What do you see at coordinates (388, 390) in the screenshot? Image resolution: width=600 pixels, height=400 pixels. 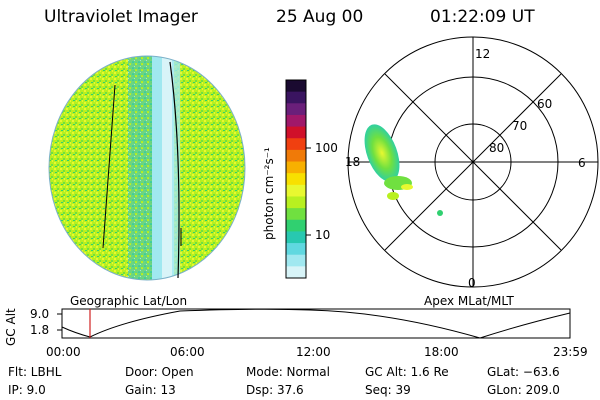 I see `status-seq: Seq: 39` at bounding box center [388, 390].